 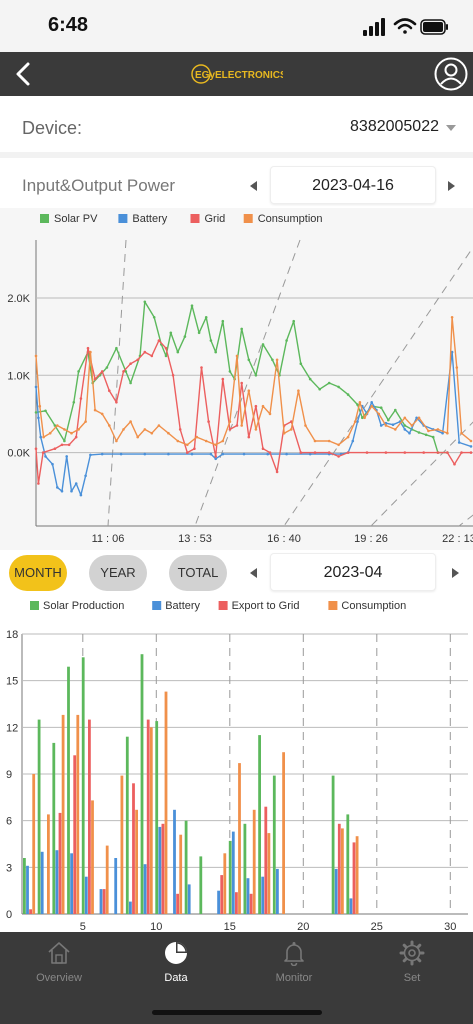 What do you see at coordinates (176, 978) in the screenshot?
I see `nav-data-label: Data` at bounding box center [176, 978].